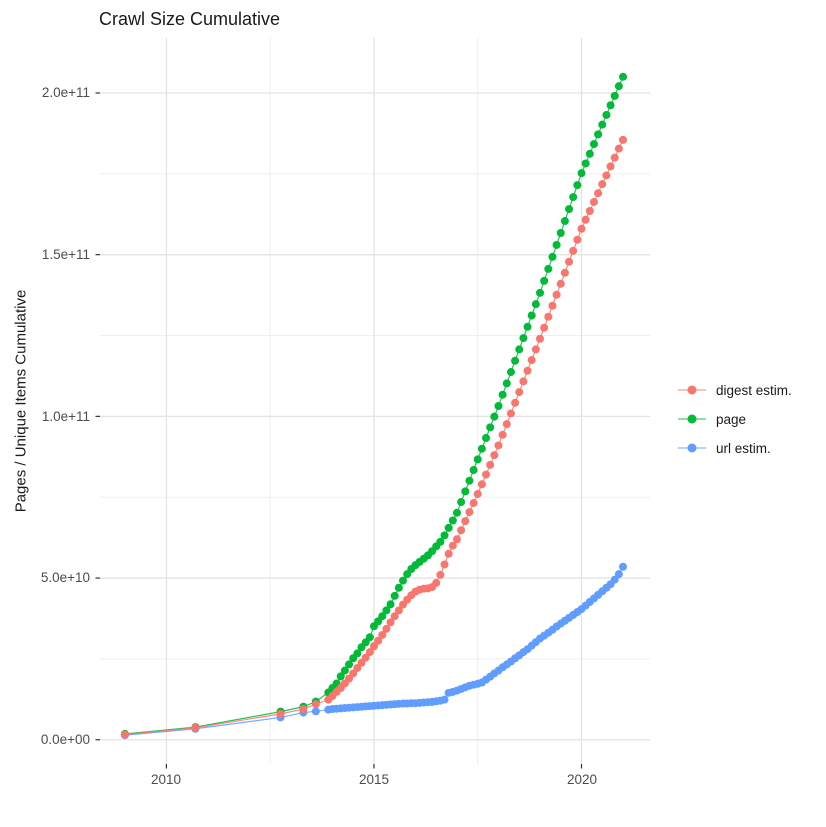 The height and width of the screenshot is (827, 826). Describe the element at coordinates (65, 416) in the screenshot. I see `y-tick-label: 1.0e+11` at that location.